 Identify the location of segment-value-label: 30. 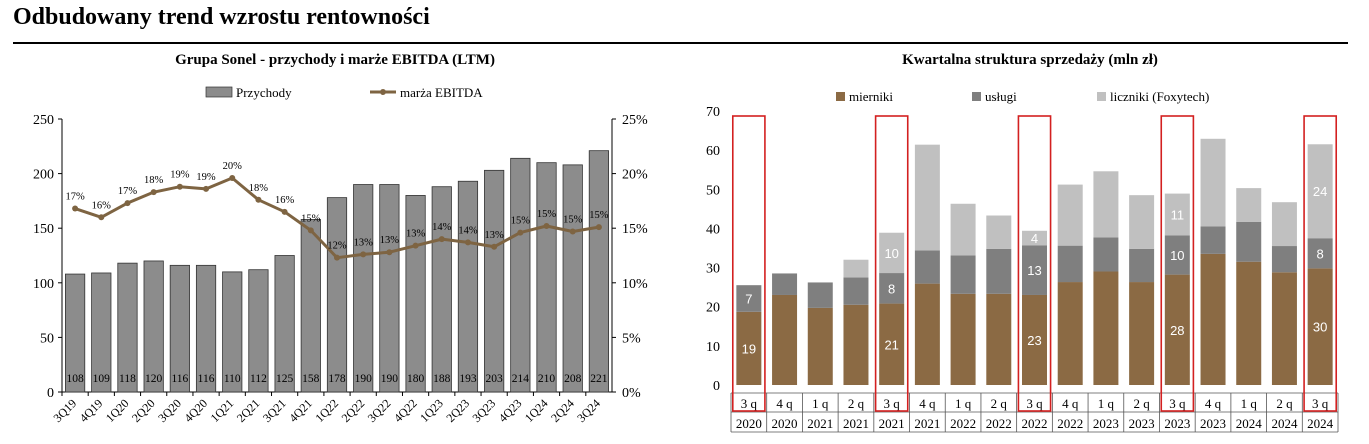
(1320, 327).